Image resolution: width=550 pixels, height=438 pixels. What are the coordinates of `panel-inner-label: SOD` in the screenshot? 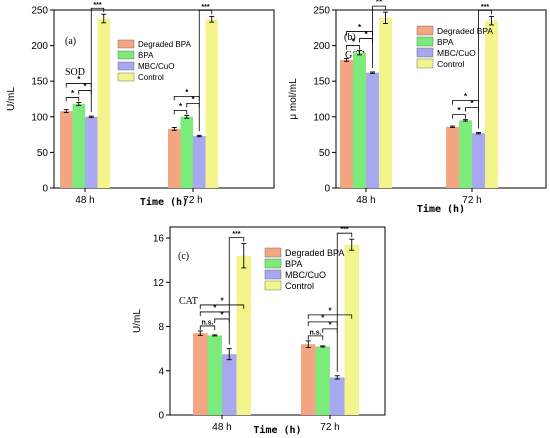 It's located at (75, 72).